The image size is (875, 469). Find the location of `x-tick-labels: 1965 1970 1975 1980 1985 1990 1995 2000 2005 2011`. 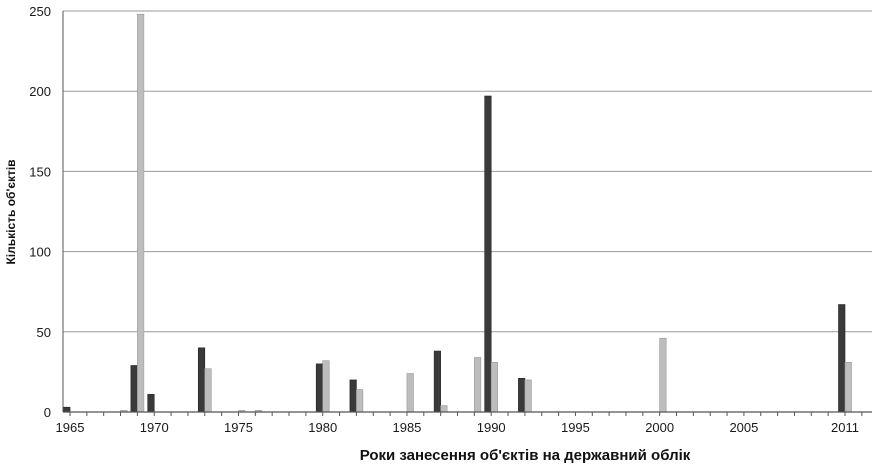

x-tick-labels: 1965 1970 1975 1980 1985 1990 1995 2000 2005 2011 is located at coordinates (457, 427).